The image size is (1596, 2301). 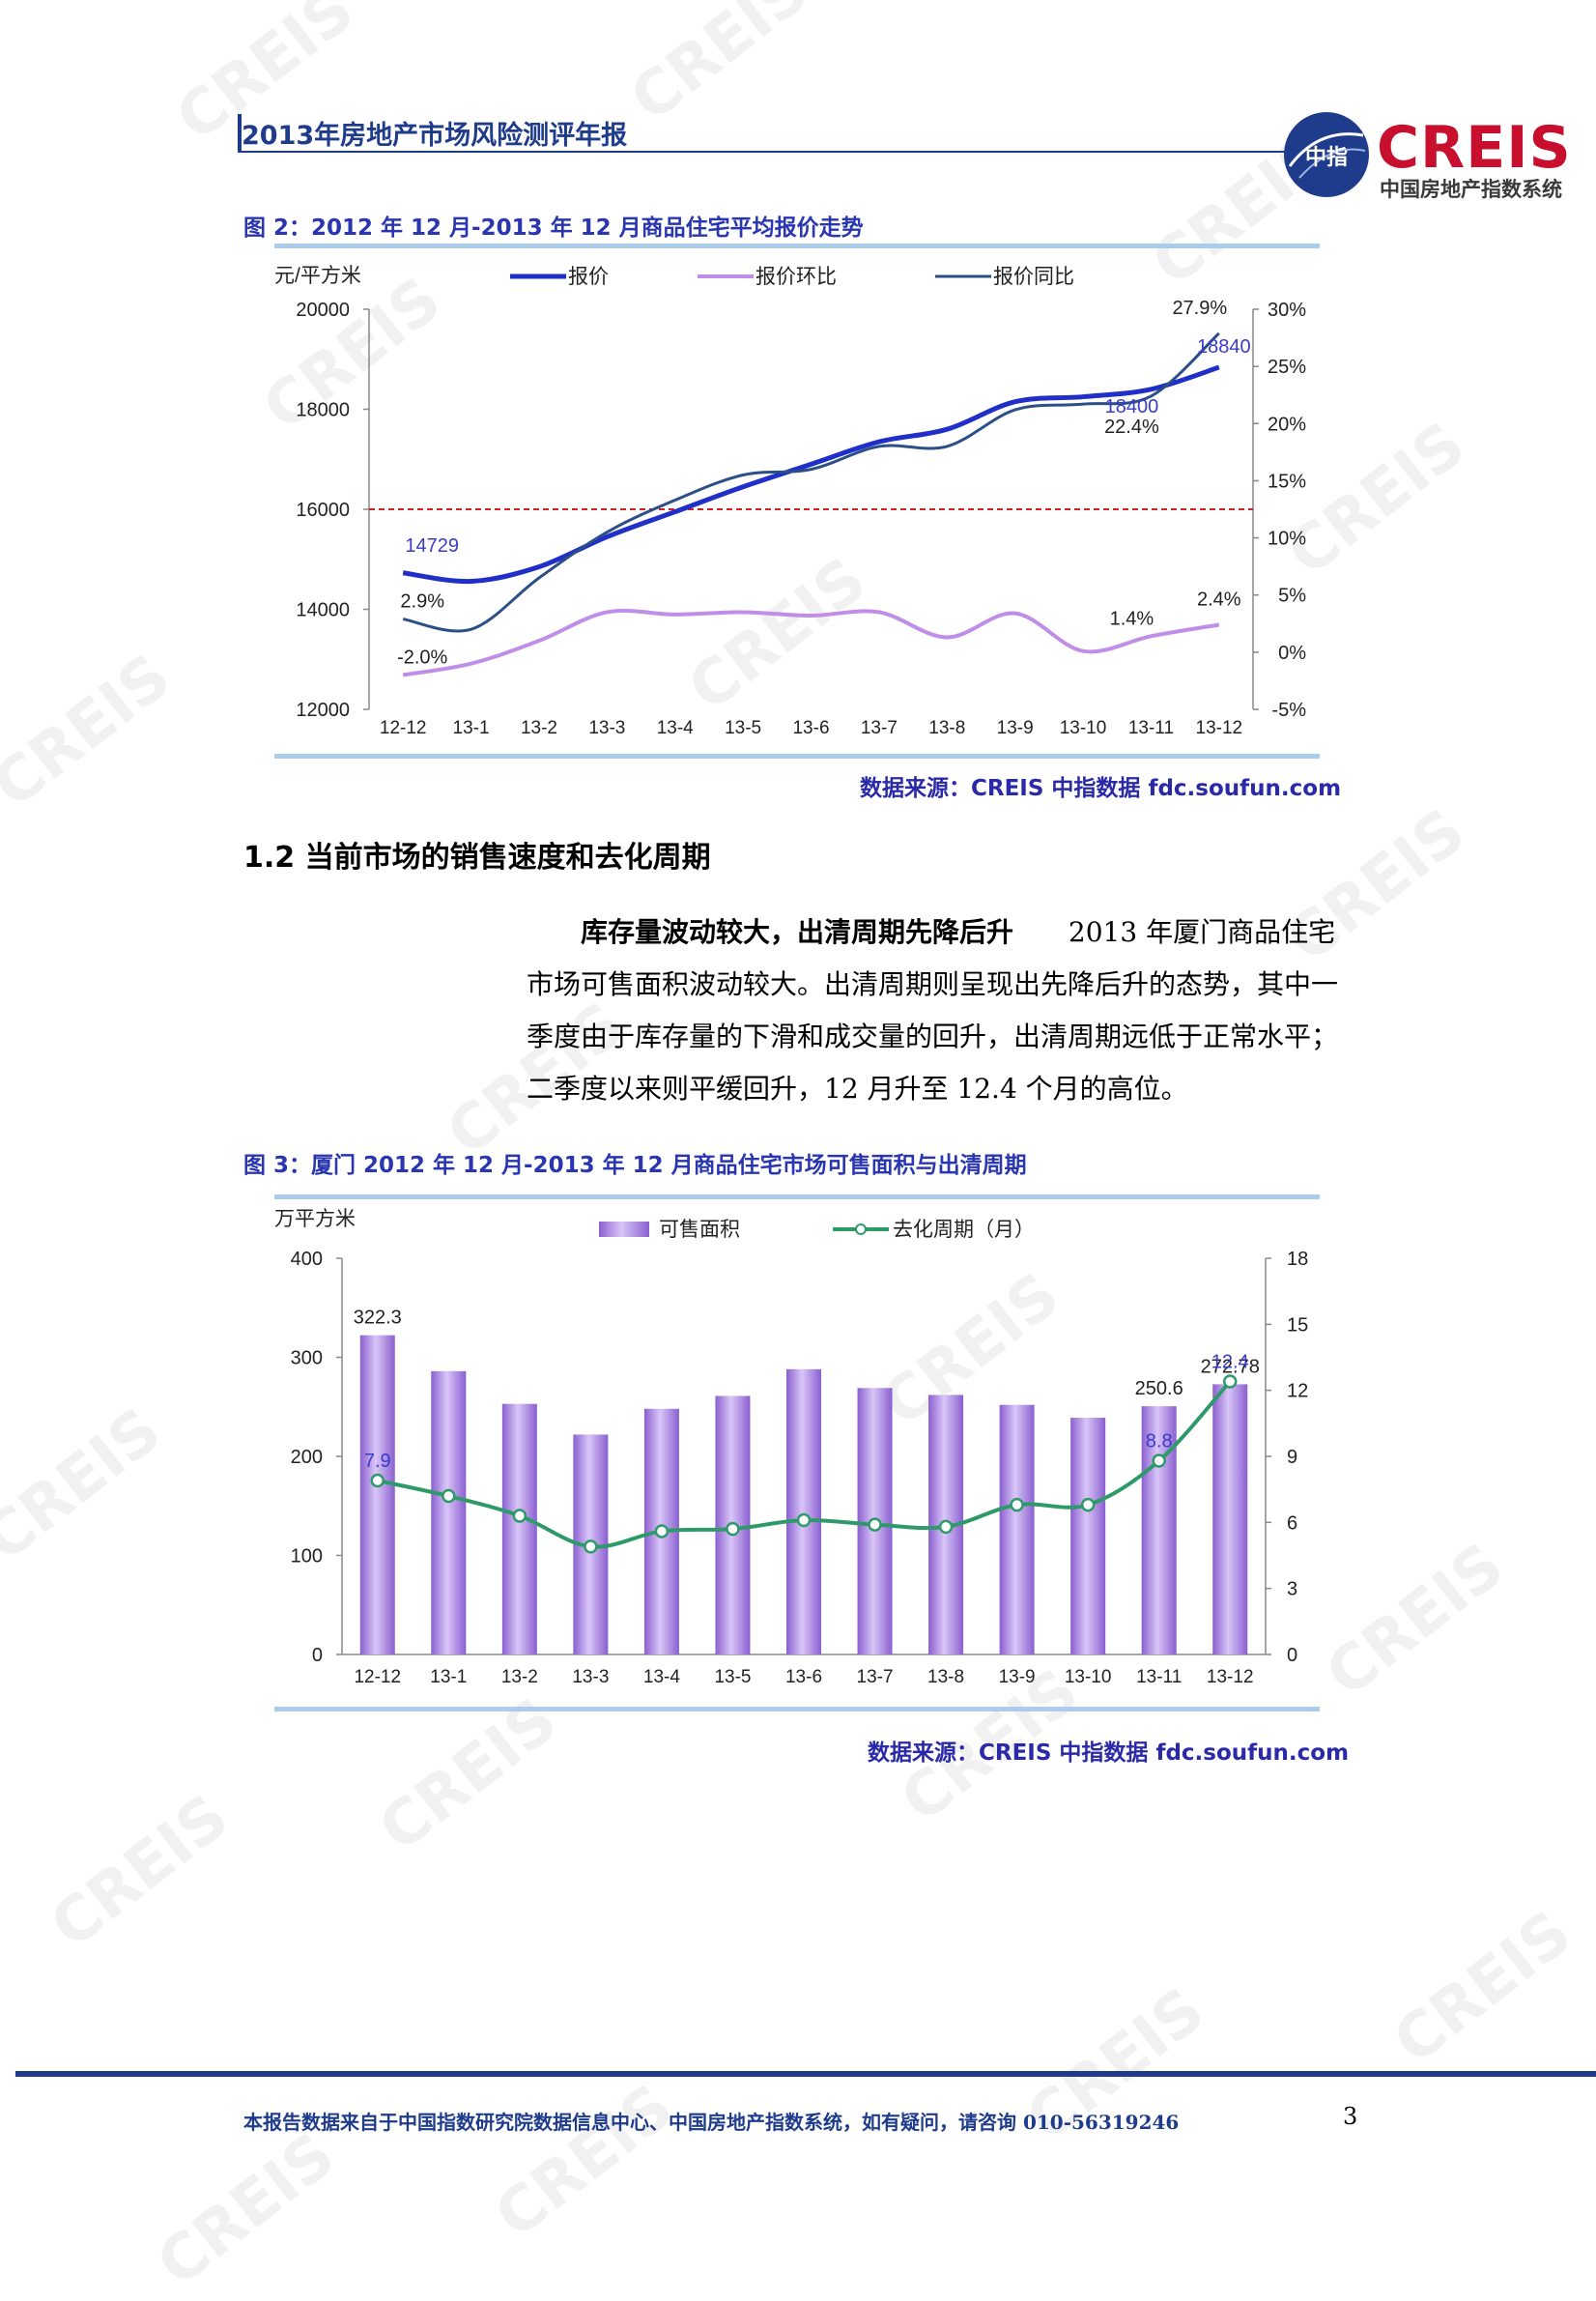 What do you see at coordinates (1287, 311) in the screenshot?
I see `right-tick-label: 30%` at bounding box center [1287, 311].